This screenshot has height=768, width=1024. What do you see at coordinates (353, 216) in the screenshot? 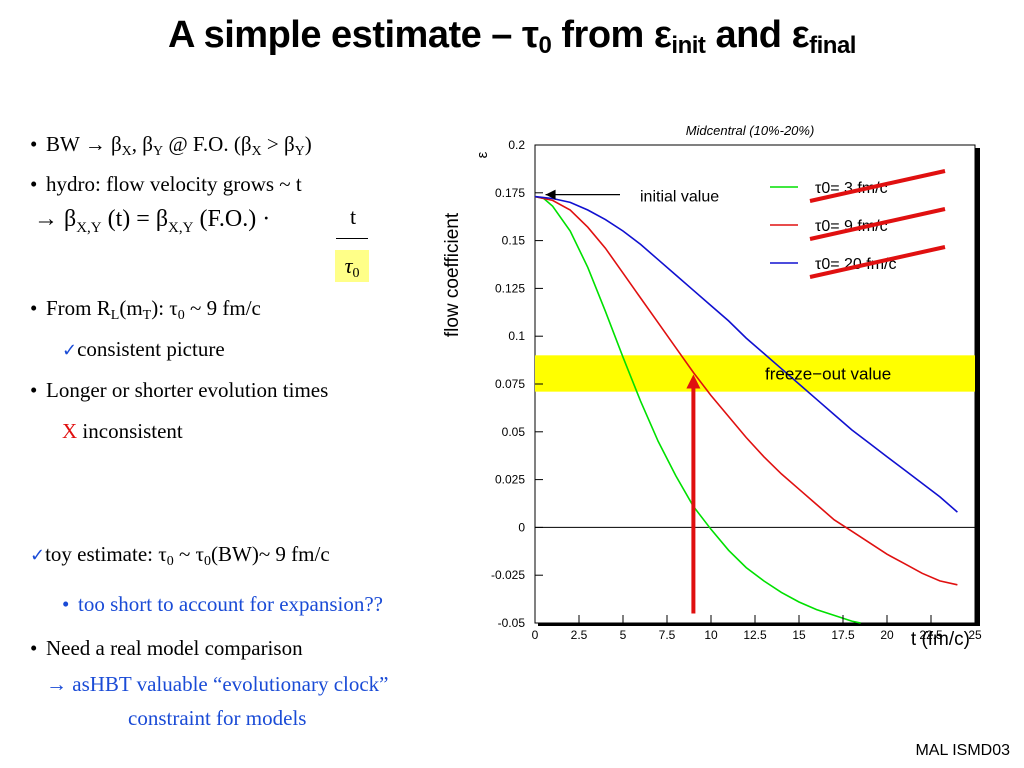
I see `equation-numerator: t` at bounding box center [353, 216].